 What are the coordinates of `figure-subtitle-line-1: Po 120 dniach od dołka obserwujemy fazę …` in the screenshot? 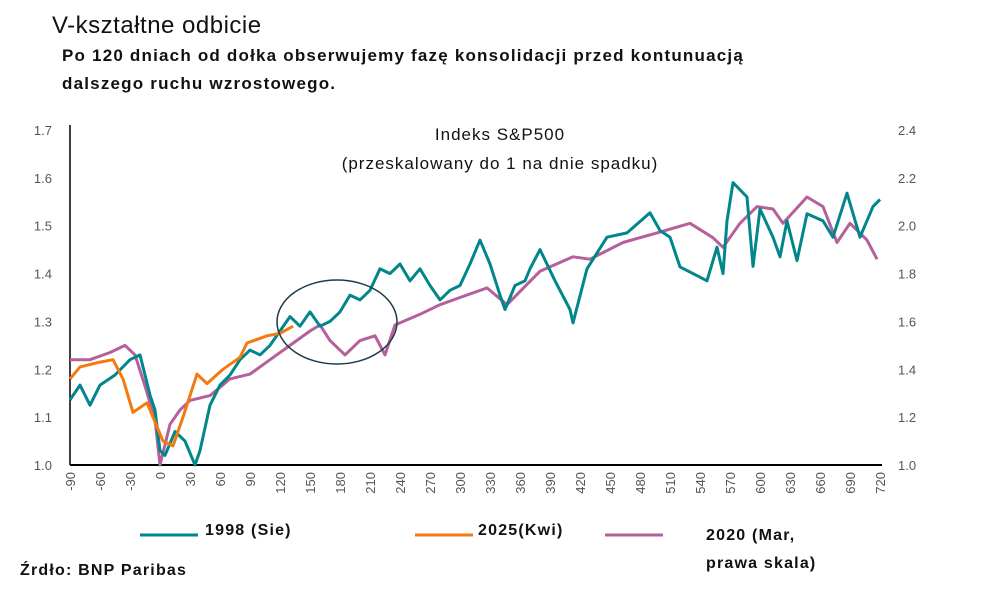 It's located at (403, 55).